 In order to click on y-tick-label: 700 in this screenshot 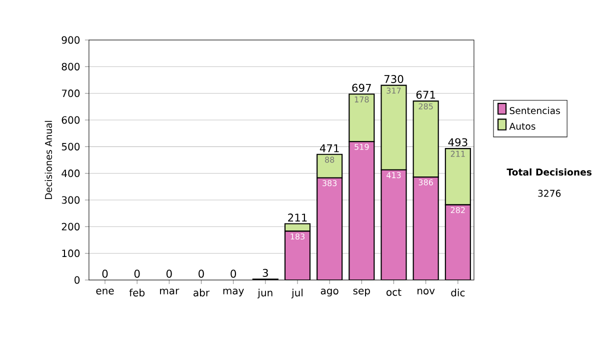, I will do `click(71, 94)`.